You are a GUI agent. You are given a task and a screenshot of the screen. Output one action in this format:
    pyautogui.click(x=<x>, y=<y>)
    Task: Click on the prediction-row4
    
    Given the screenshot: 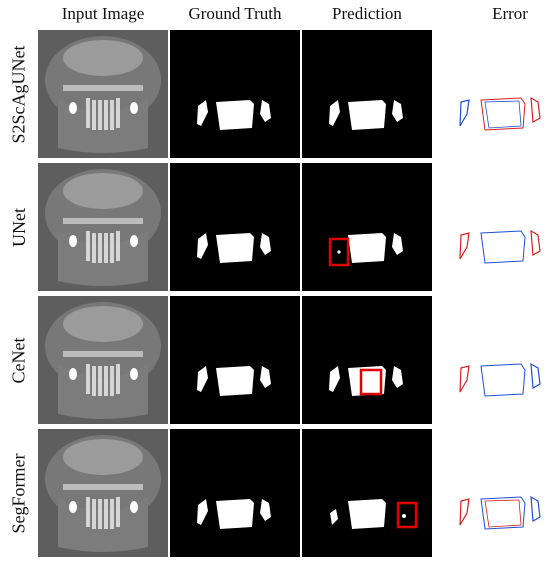 What is the action you would take?
    pyautogui.click(x=367, y=493)
    